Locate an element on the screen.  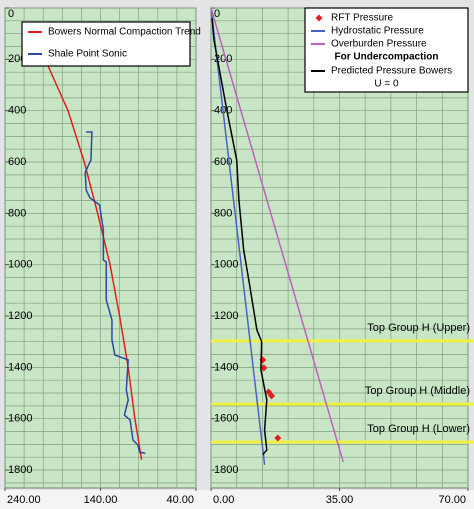
legend-footer: U = 0 is located at coordinates (386, 84).